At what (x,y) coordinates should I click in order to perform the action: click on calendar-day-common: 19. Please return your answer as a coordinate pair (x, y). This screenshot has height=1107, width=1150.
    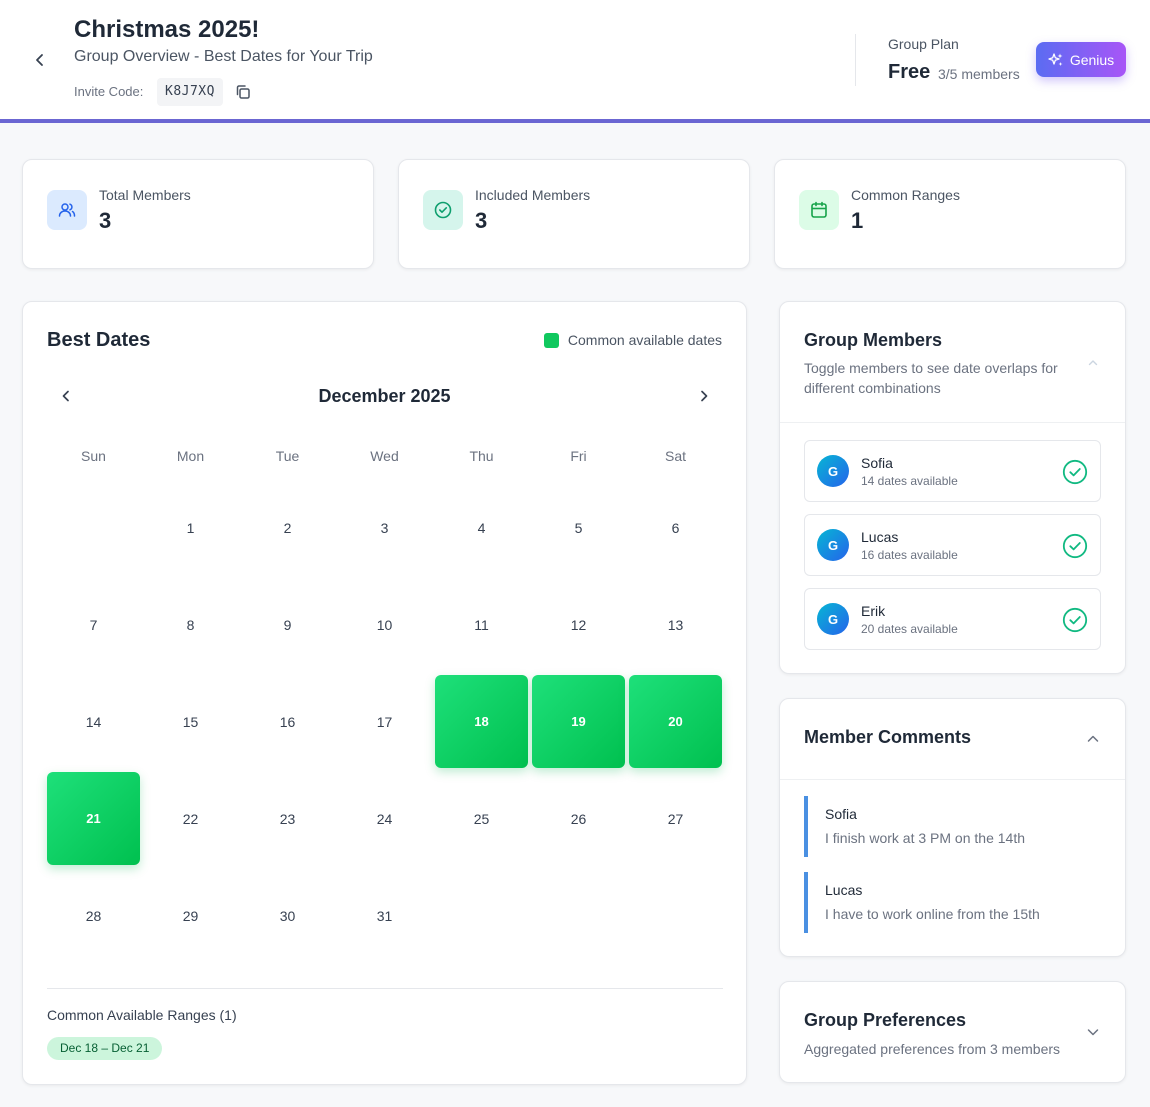
    Looking at the image, I should click on (578, 721).